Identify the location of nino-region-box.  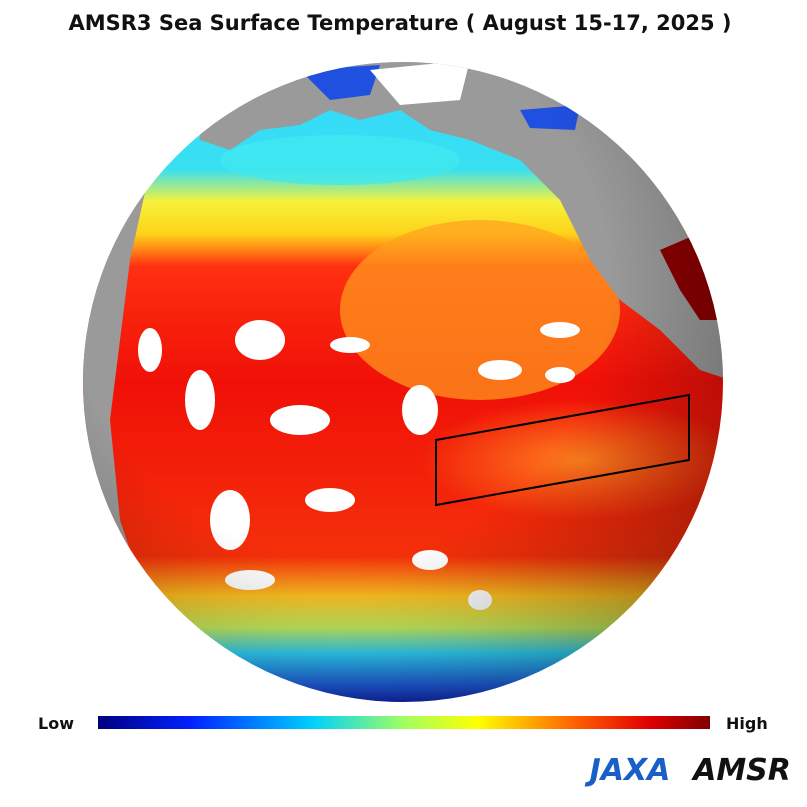
(562, 450).